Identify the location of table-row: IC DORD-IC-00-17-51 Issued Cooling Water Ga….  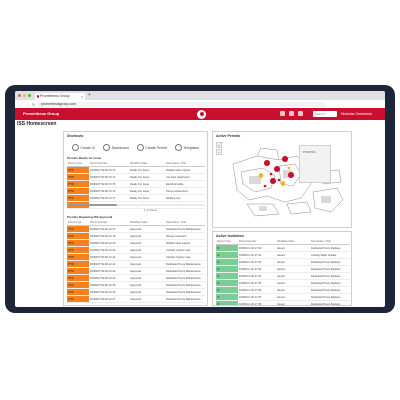
(283, 255).